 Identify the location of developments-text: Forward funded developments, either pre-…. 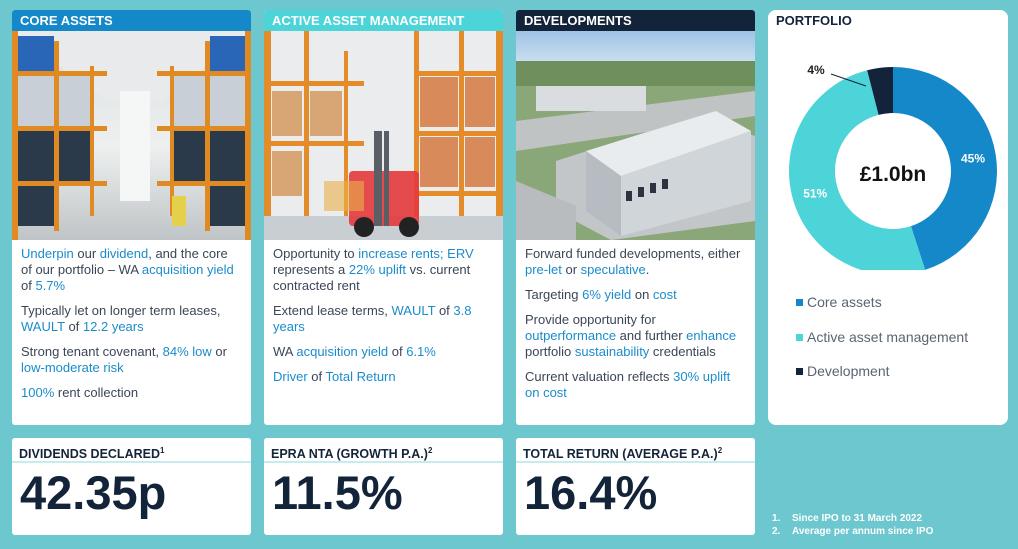
(635, 320).